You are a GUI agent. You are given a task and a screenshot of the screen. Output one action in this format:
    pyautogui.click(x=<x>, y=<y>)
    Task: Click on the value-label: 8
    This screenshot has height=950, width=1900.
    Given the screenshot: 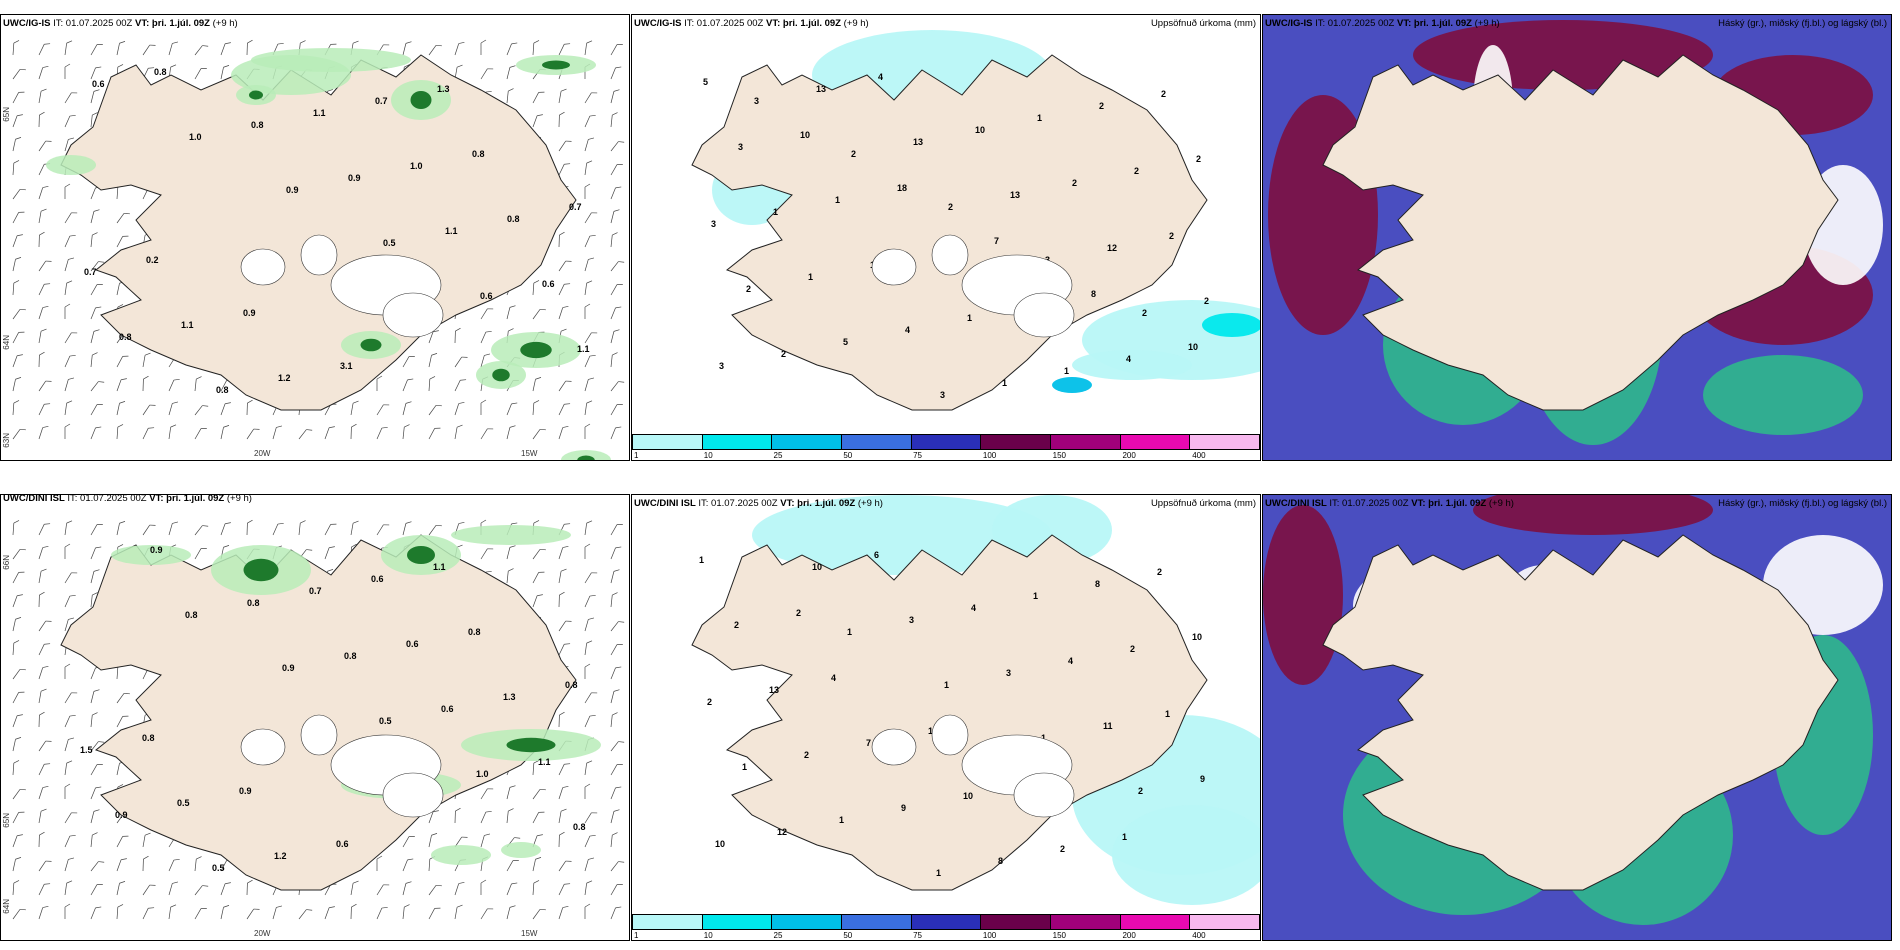 What is the action you would take?
    pyautogui.click(x=1093, y=294)
    